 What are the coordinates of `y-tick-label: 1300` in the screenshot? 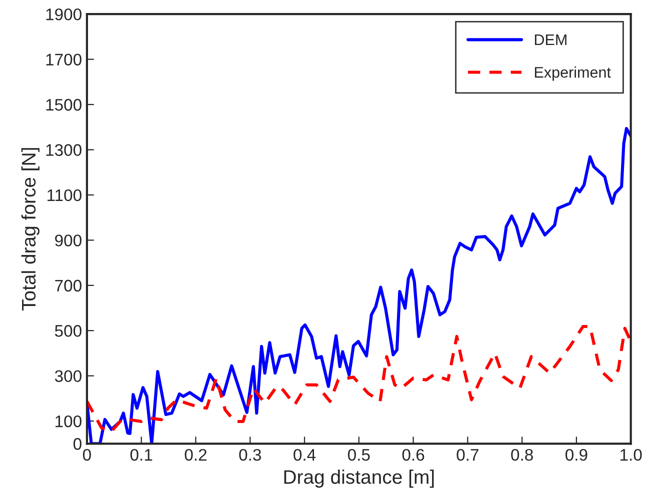 It's located at (64, 150).